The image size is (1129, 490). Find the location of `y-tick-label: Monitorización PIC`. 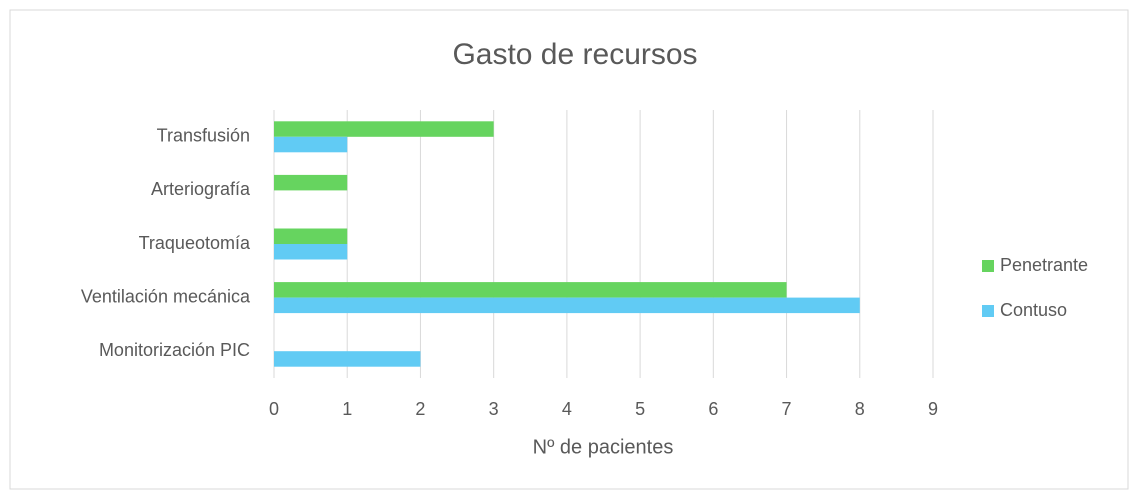

y-tick-label: Monitorización PIC is located at coordinates (174, 350).